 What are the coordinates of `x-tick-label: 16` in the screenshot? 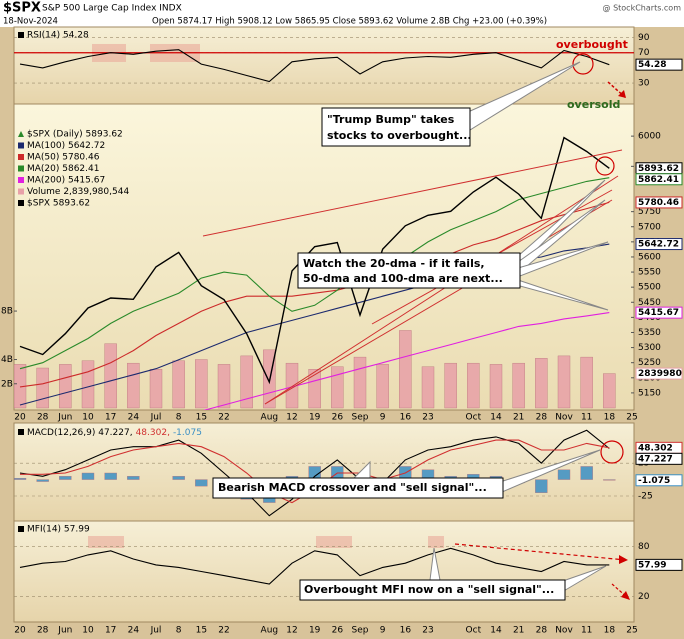 It's located at (406, 418).